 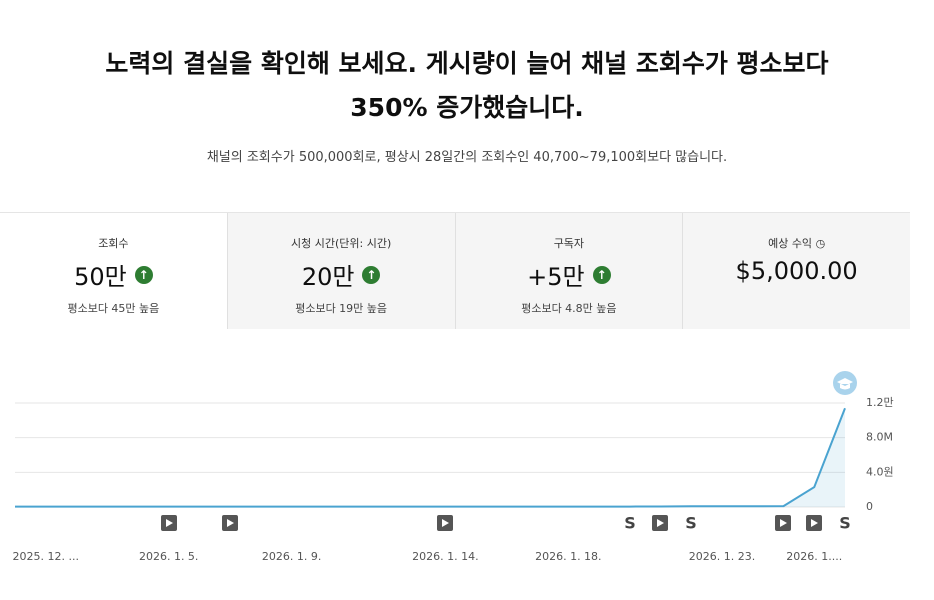 I want to click on metric-value-row: $5,000.00, so click(x=796, y=271).